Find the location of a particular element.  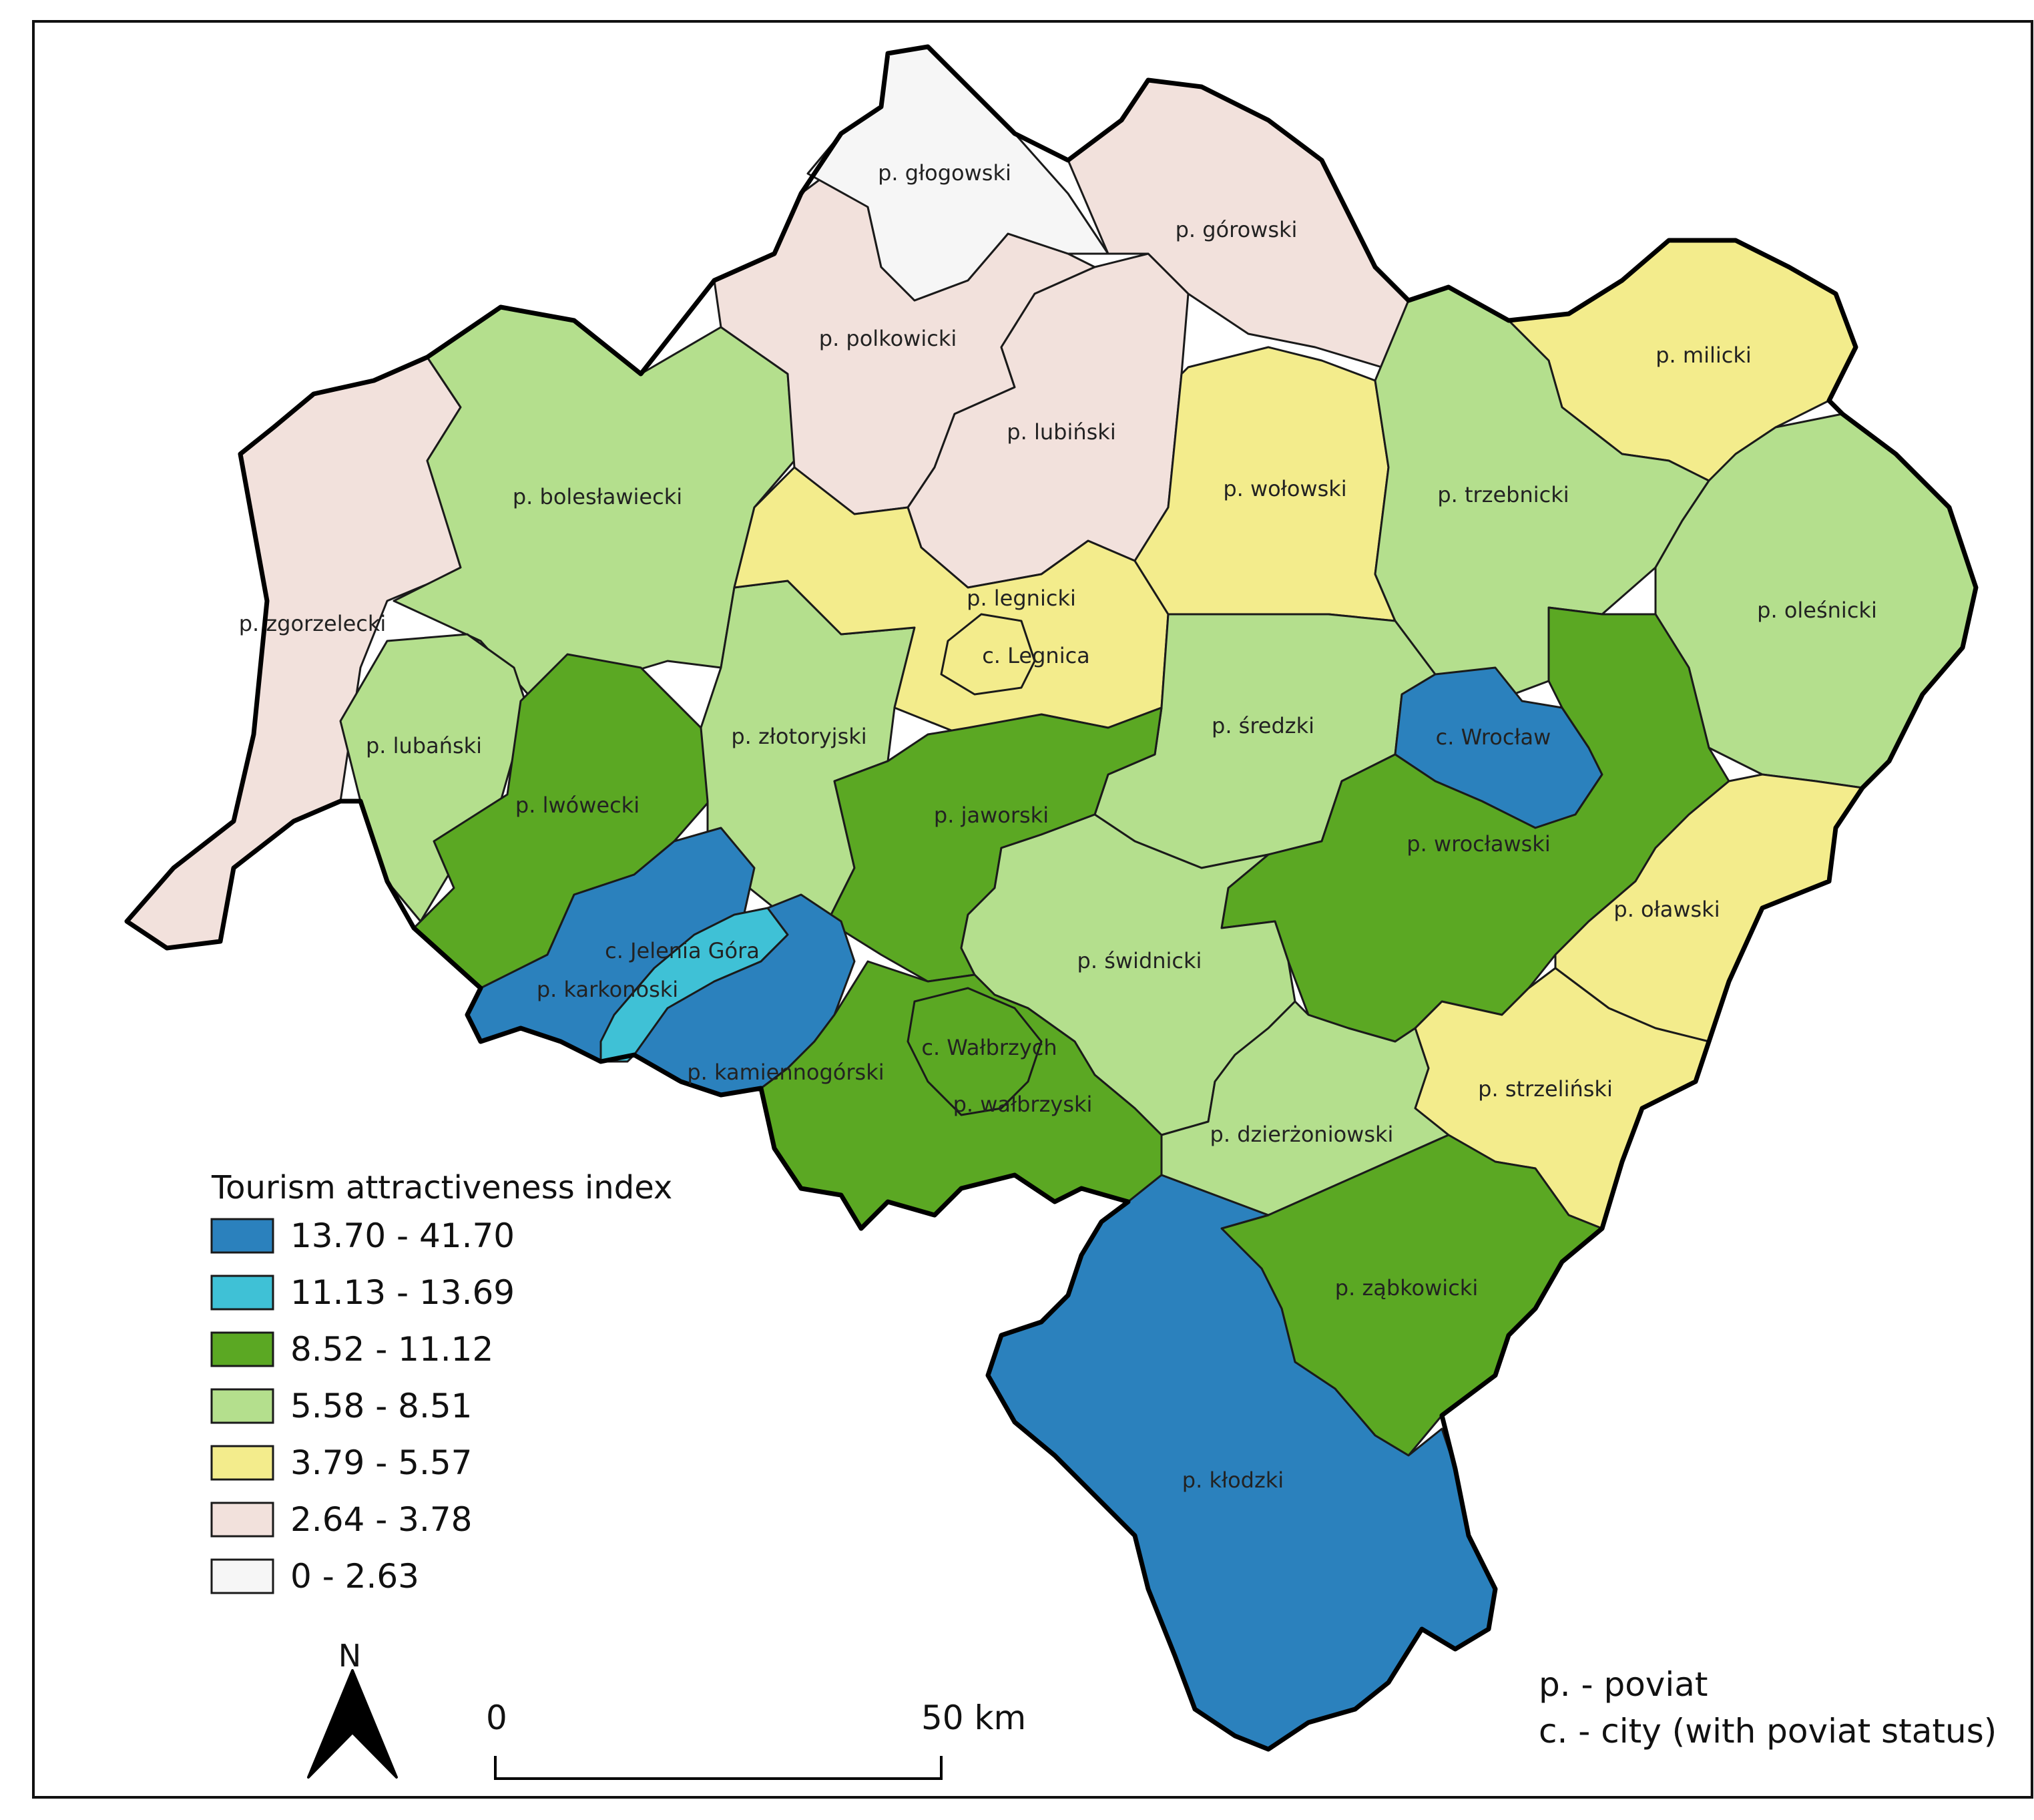

legend-title: Tourism attractiveness index is located at coordinates (441, 1187).